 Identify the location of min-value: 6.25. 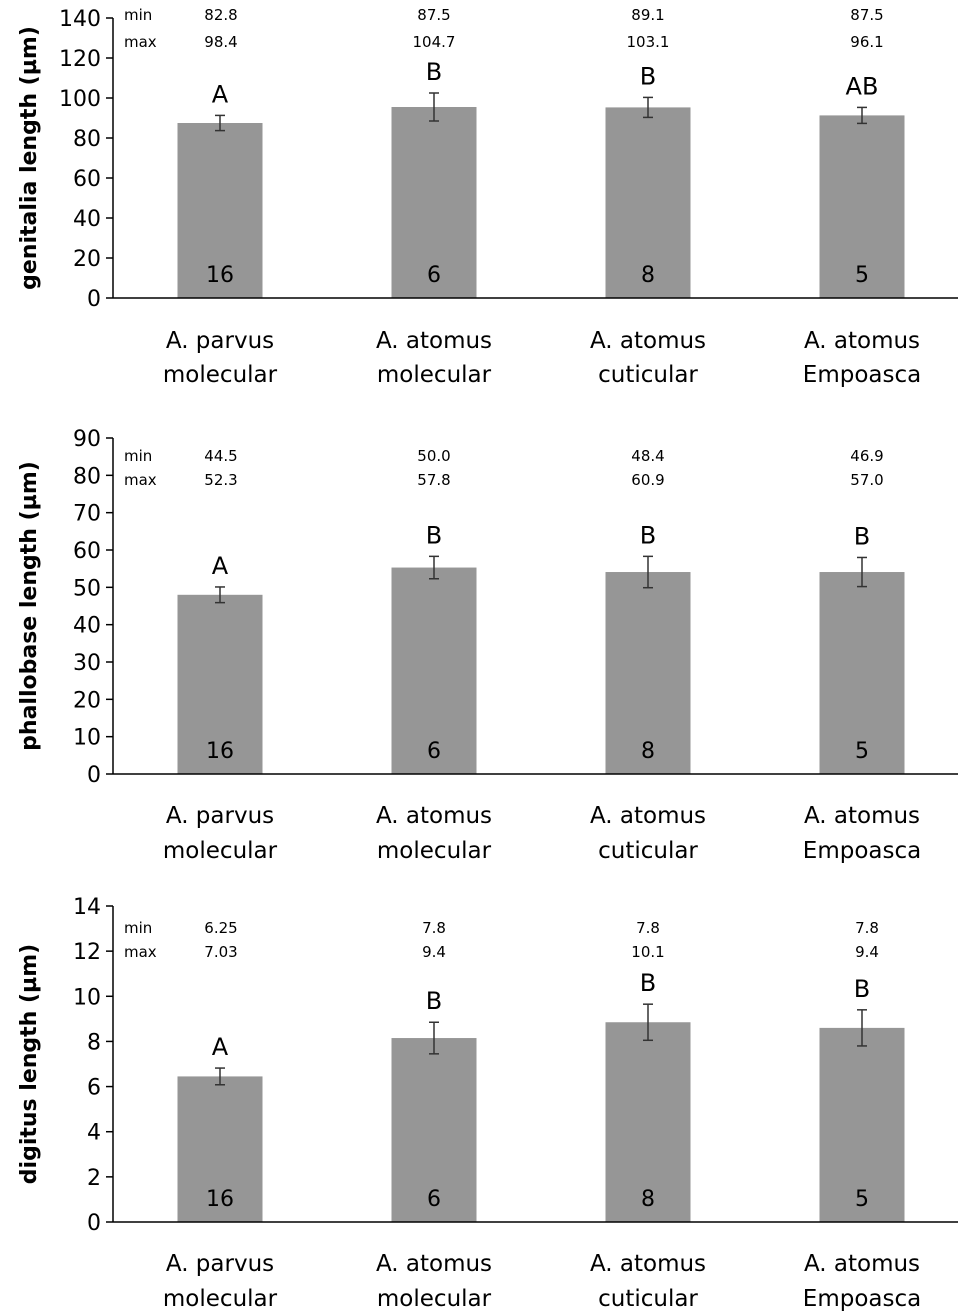
(220, 928).